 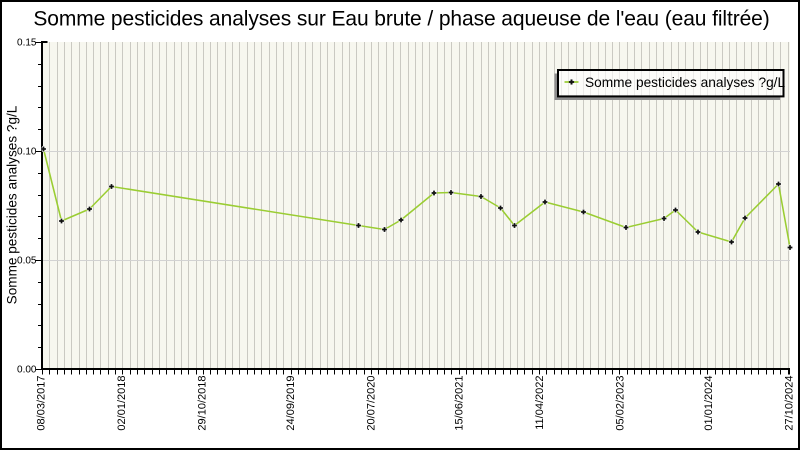 I want to click on svg-text: 0.05, so click(x=27, y=261).